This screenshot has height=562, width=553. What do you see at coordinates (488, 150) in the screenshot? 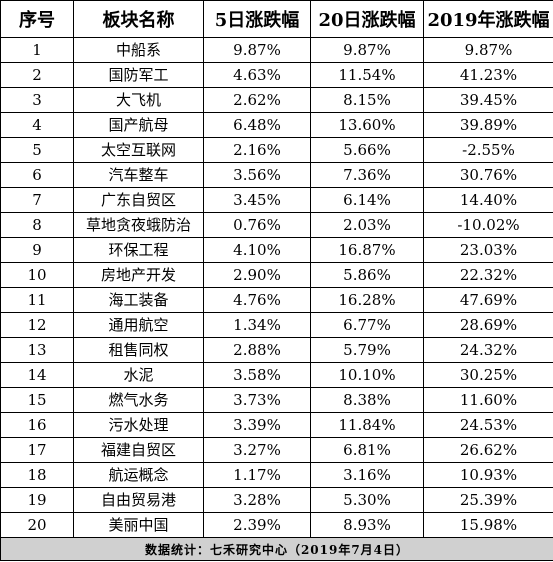
I see `cell-ytd-change: -2.55%` at bounding box center [488, 150].